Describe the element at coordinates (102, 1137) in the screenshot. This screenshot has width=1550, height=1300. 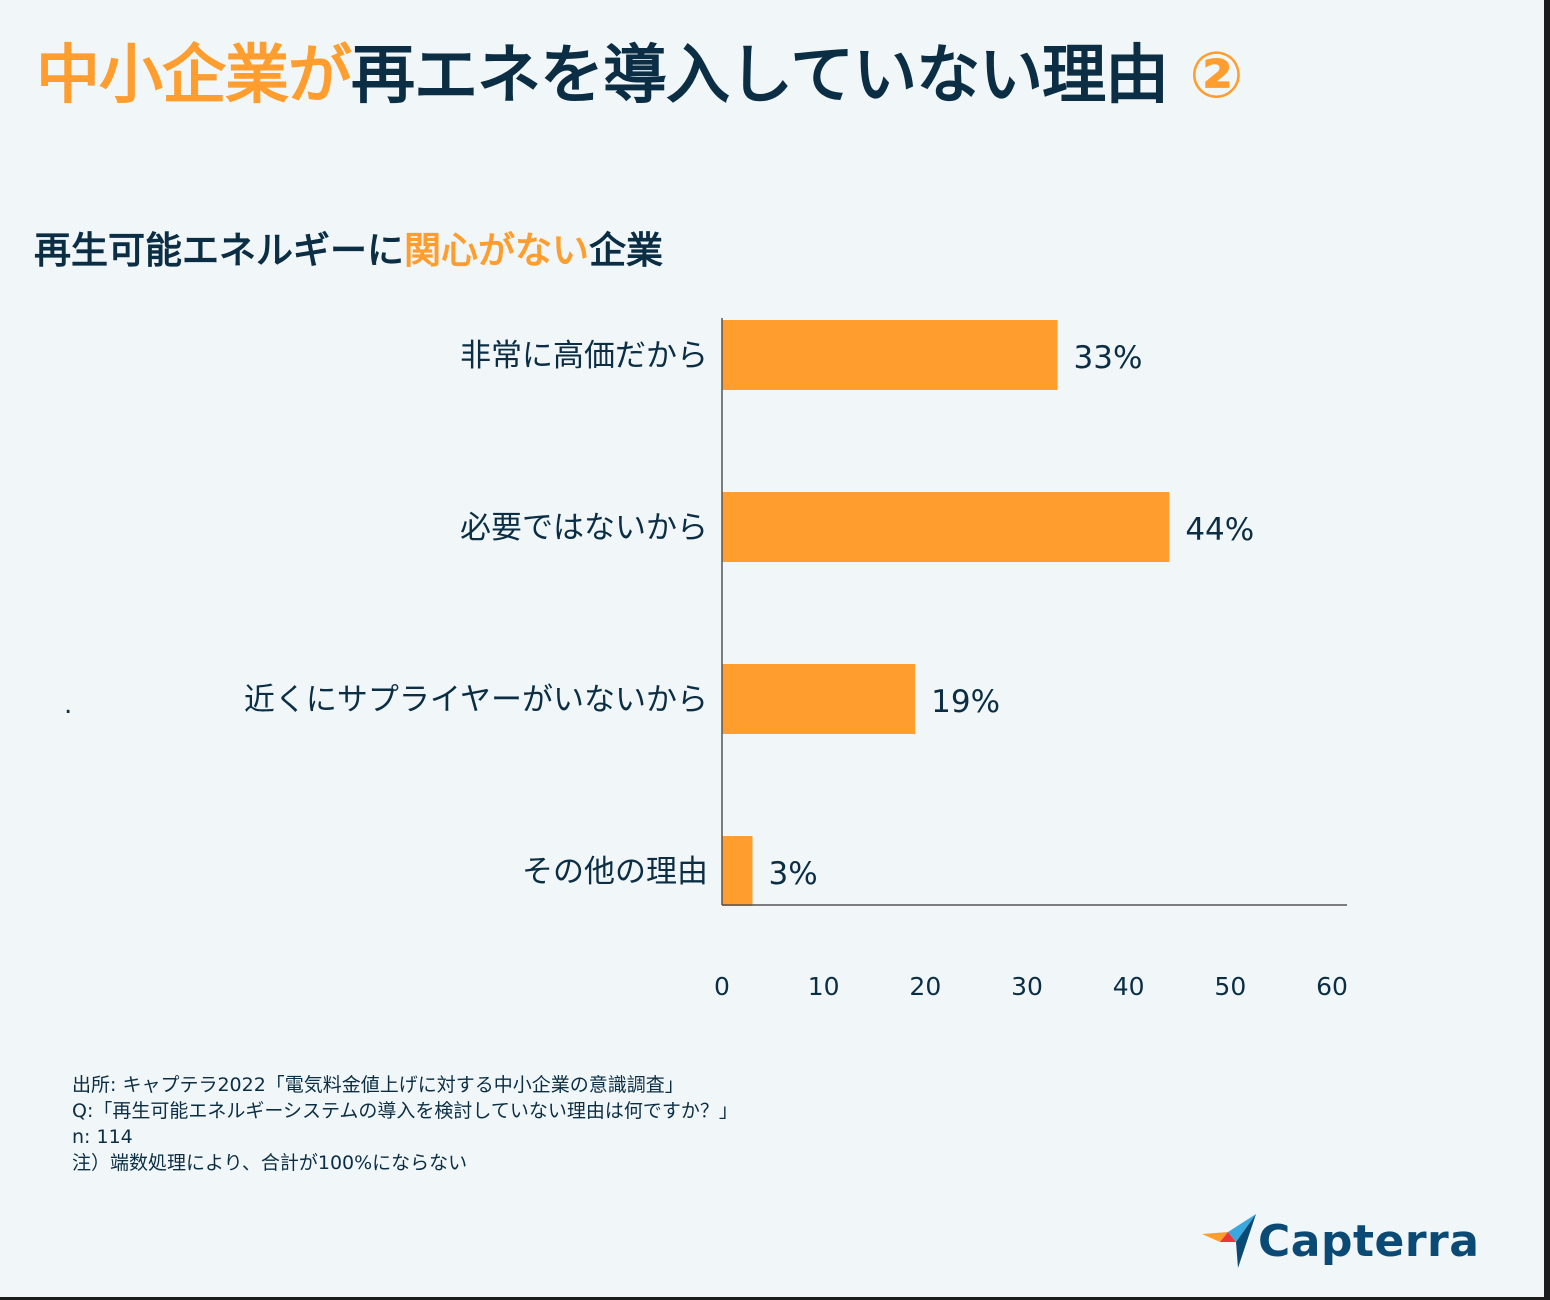
I see `note-sample-size: n: 114` at that location.